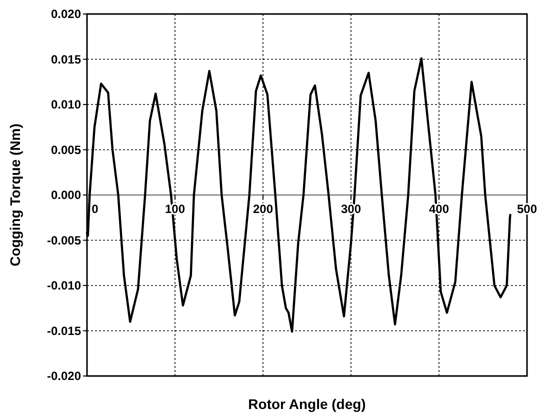  What do you see at coordinates (66, 149) in the screenshot?
I see `y-tick-label: 0.005` at bounding box center [66, 149].